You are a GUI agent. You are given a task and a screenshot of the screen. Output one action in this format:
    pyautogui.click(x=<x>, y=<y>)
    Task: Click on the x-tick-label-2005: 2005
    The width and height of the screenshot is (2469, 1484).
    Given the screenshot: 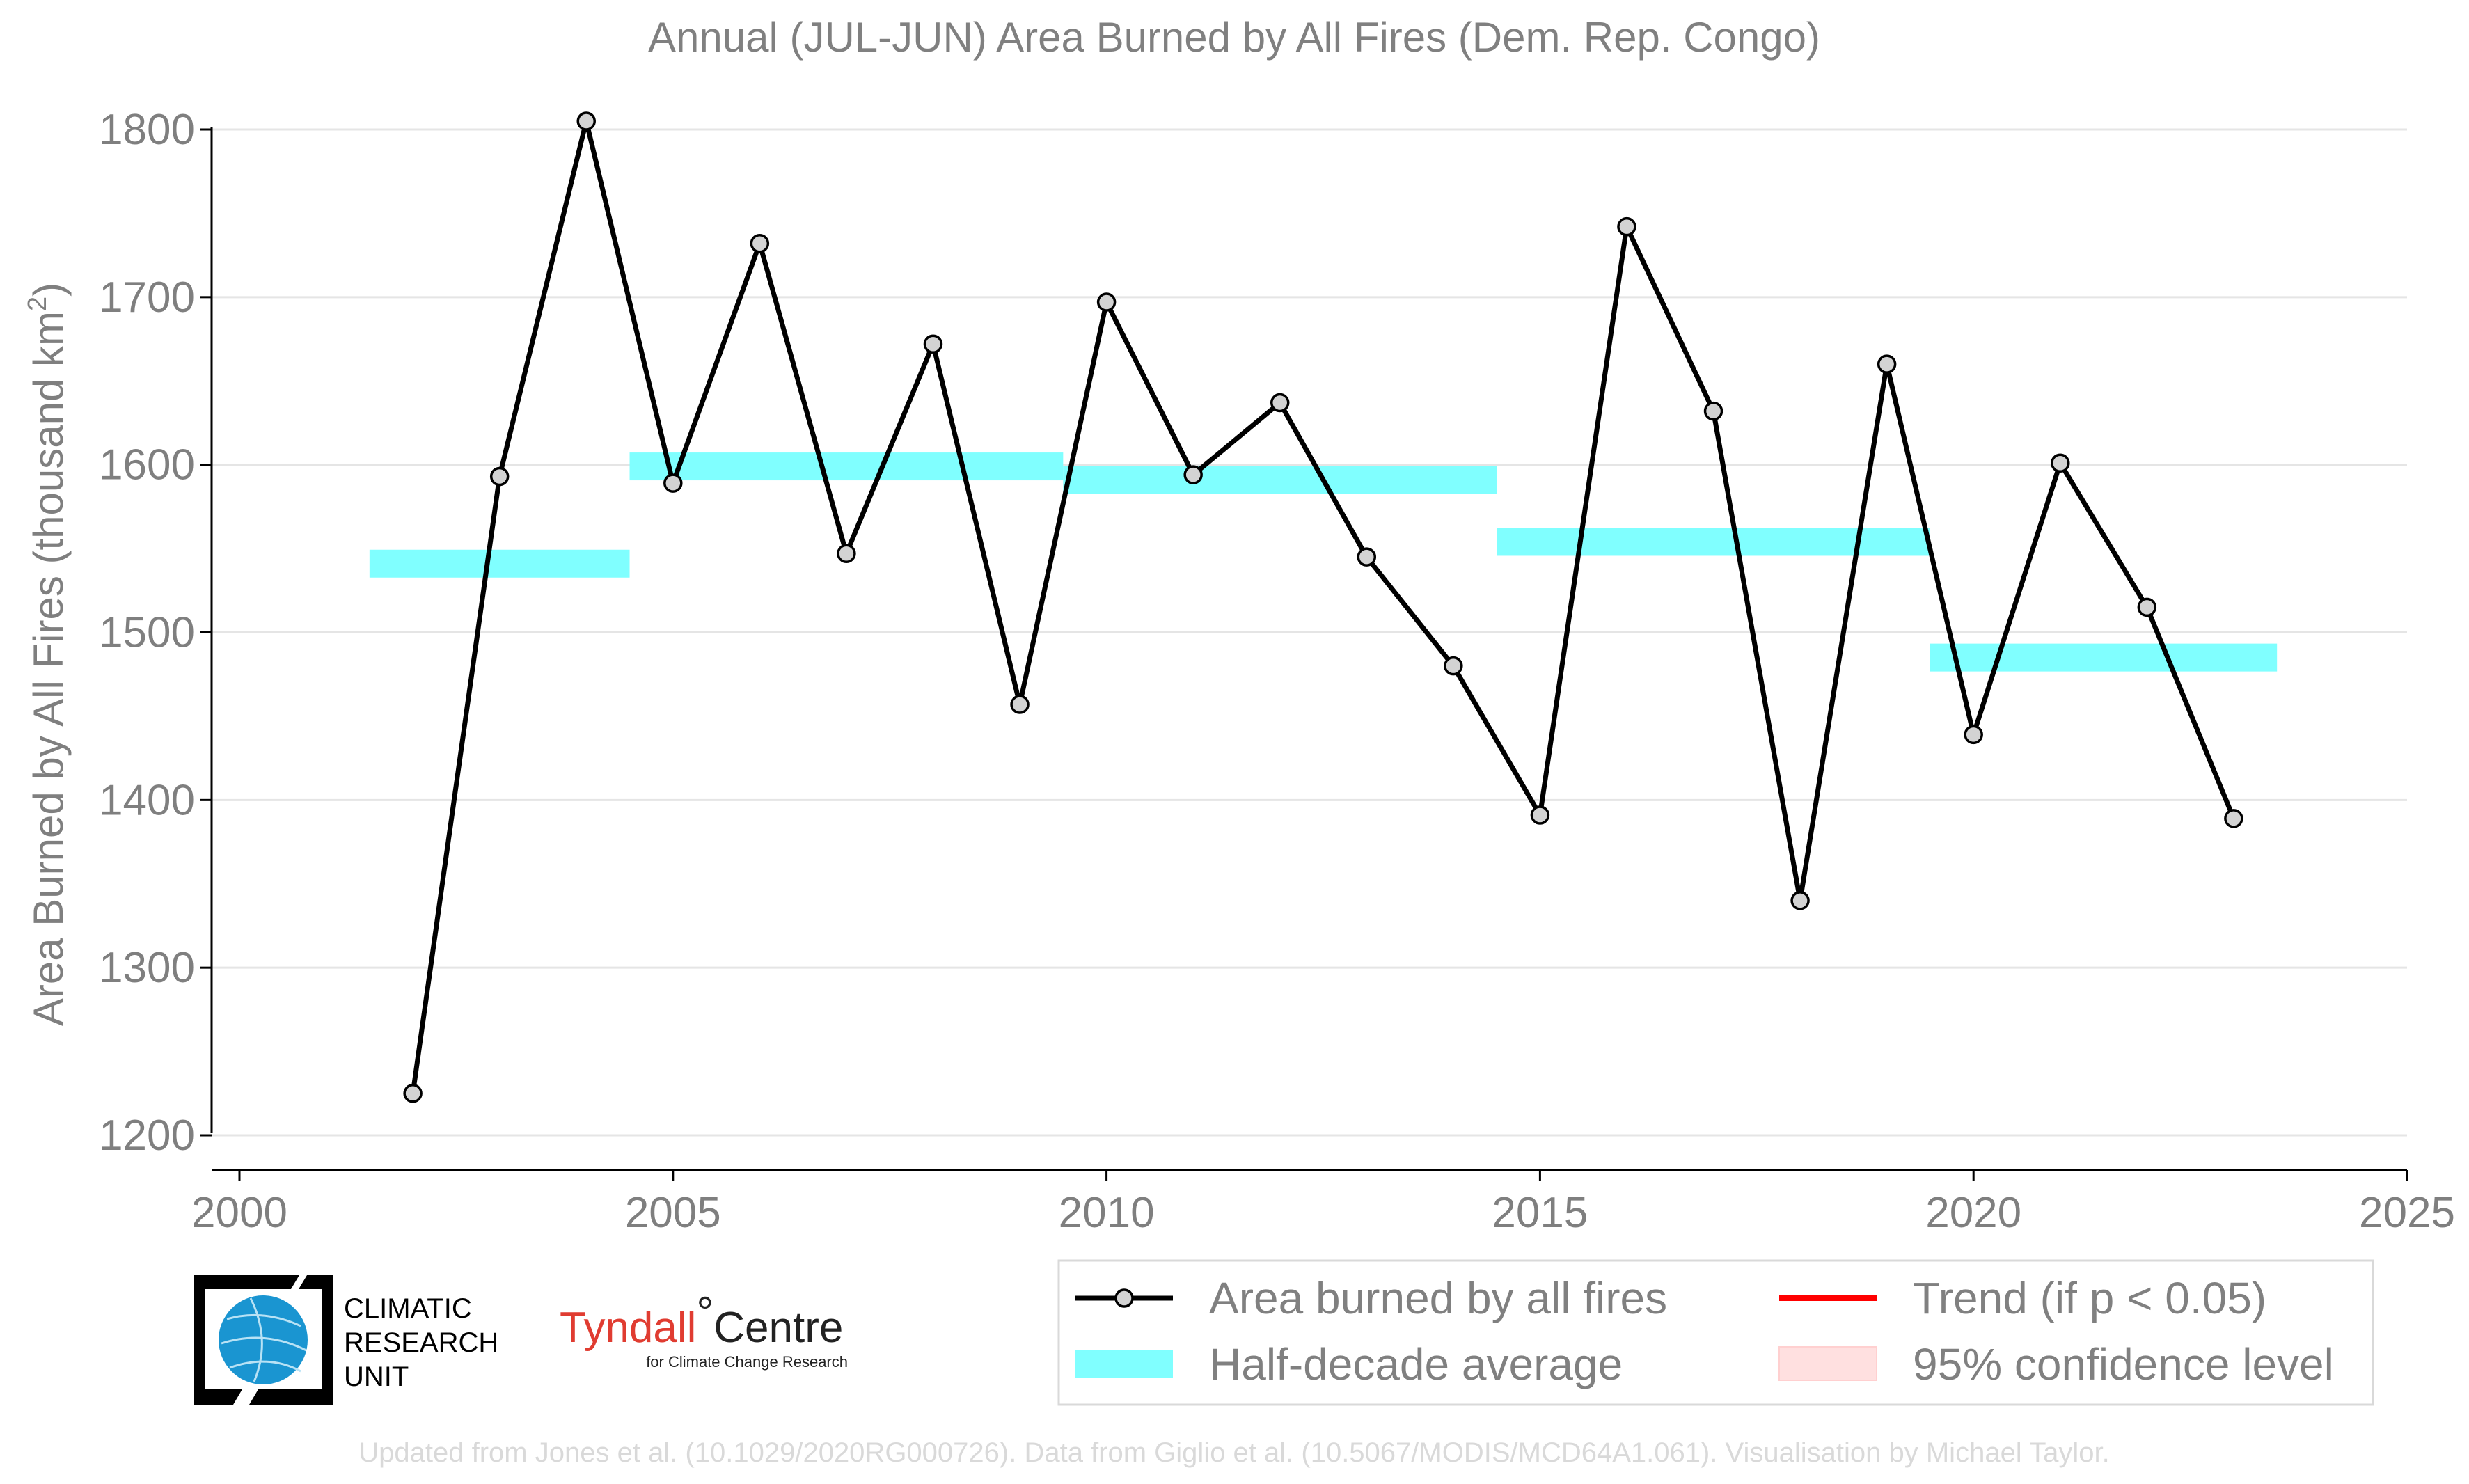 What is the action you would take?
    pyautogui.click(x=673, y=1213)
    